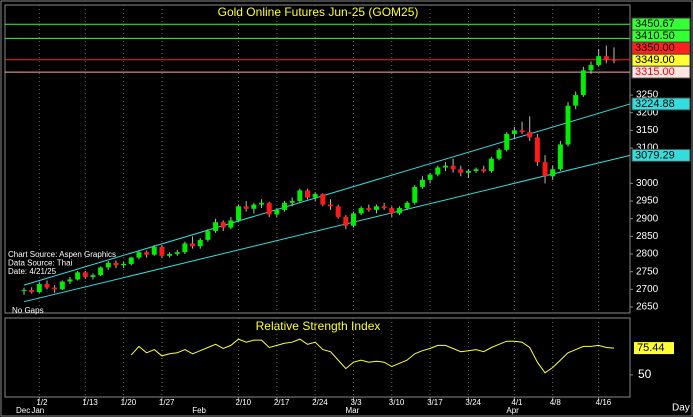 The height and width of the screenshot is (417, 693). Describe the element at coordinates (32, 271) in the screenshot. I see `note: Date: 4/21/25` at that location.